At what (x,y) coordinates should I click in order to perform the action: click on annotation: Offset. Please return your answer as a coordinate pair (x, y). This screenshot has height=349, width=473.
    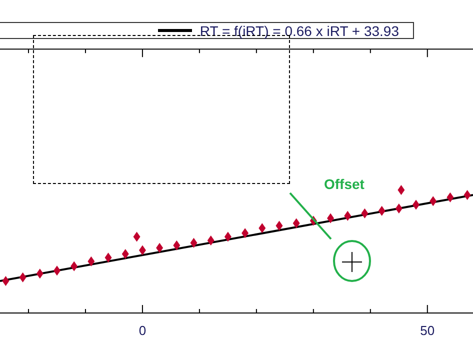
    Looking at the image, I should click on (344, 184).